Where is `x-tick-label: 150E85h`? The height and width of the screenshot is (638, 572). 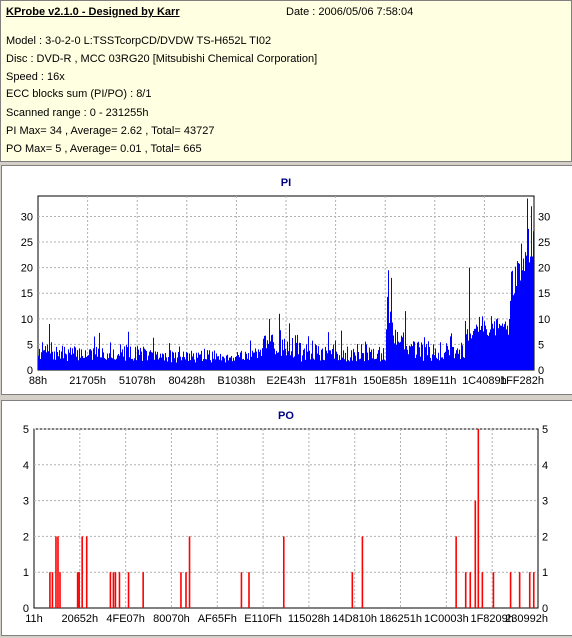 x-tick-label: 150E85h is located at coordinates (385, 381).